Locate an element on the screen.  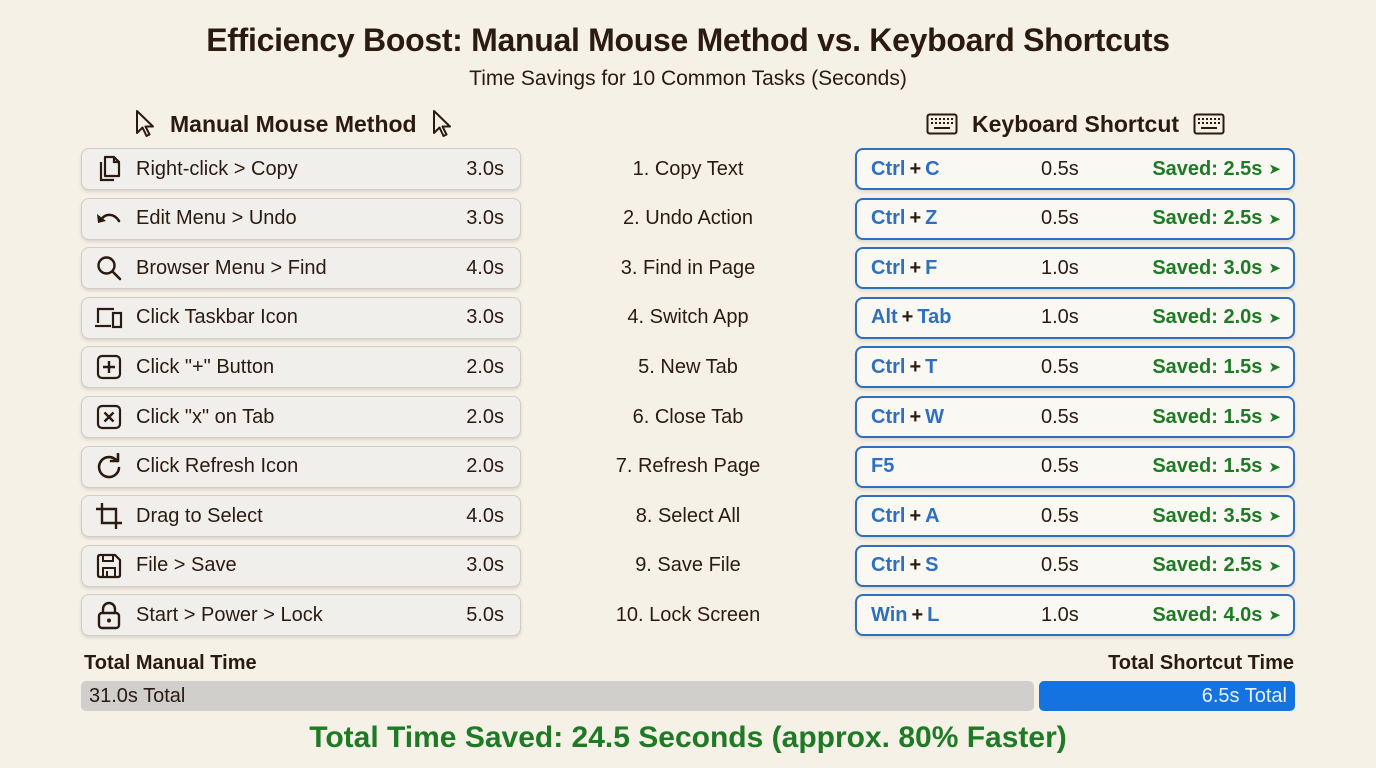
manual-column-header: Manual Mouse Method is located at coordinates (293, 124).